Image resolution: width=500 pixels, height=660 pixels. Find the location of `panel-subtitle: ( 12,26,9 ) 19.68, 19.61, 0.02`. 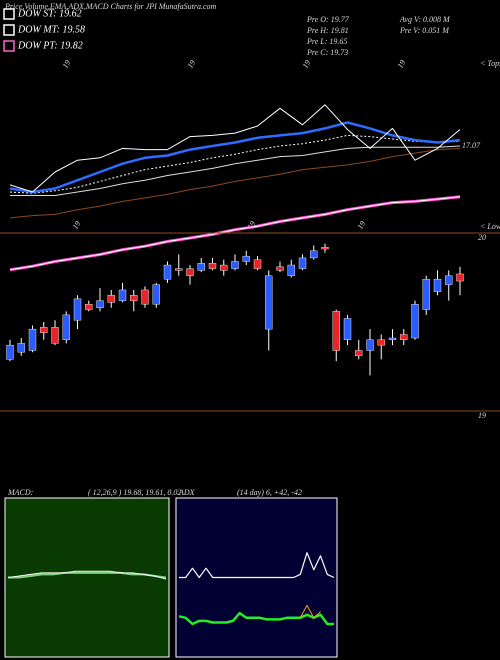

panel-subtitle: ( 12,26,9 ) 19.68, 19.61, 0.02 is located at coordinates (134, 492).